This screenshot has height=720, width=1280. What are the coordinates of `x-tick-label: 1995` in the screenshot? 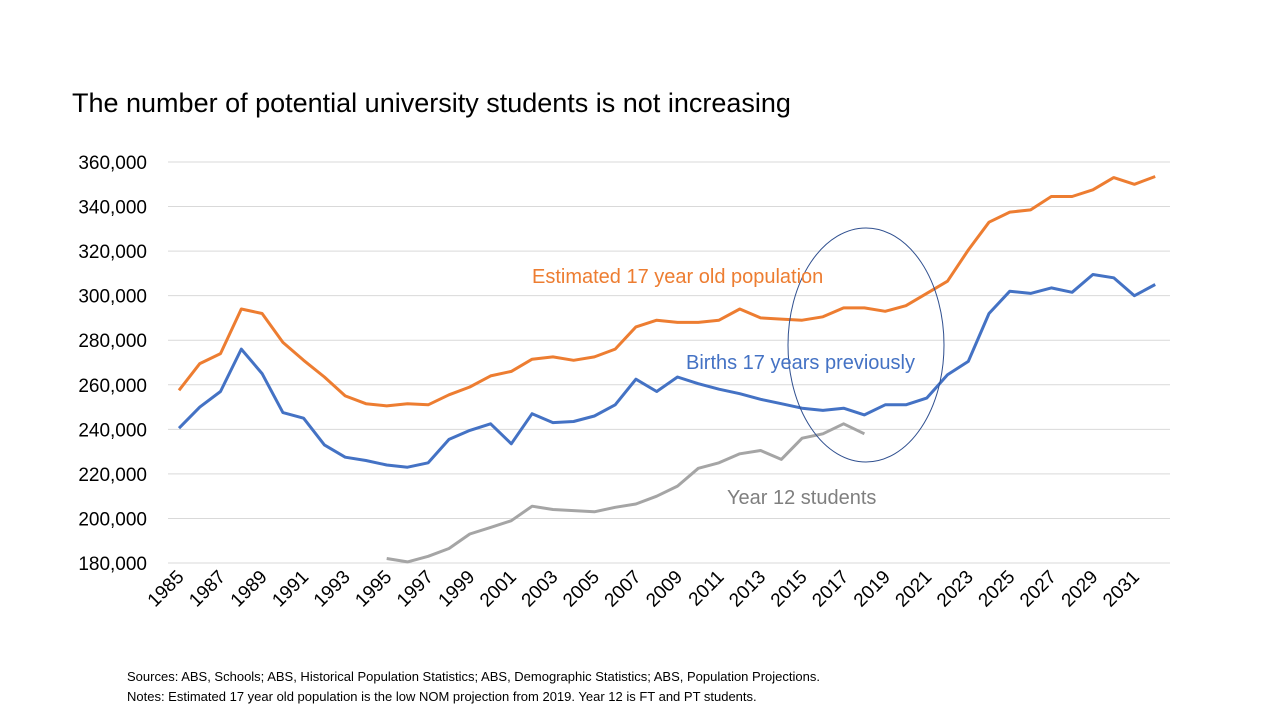 It's located at (373, 589).